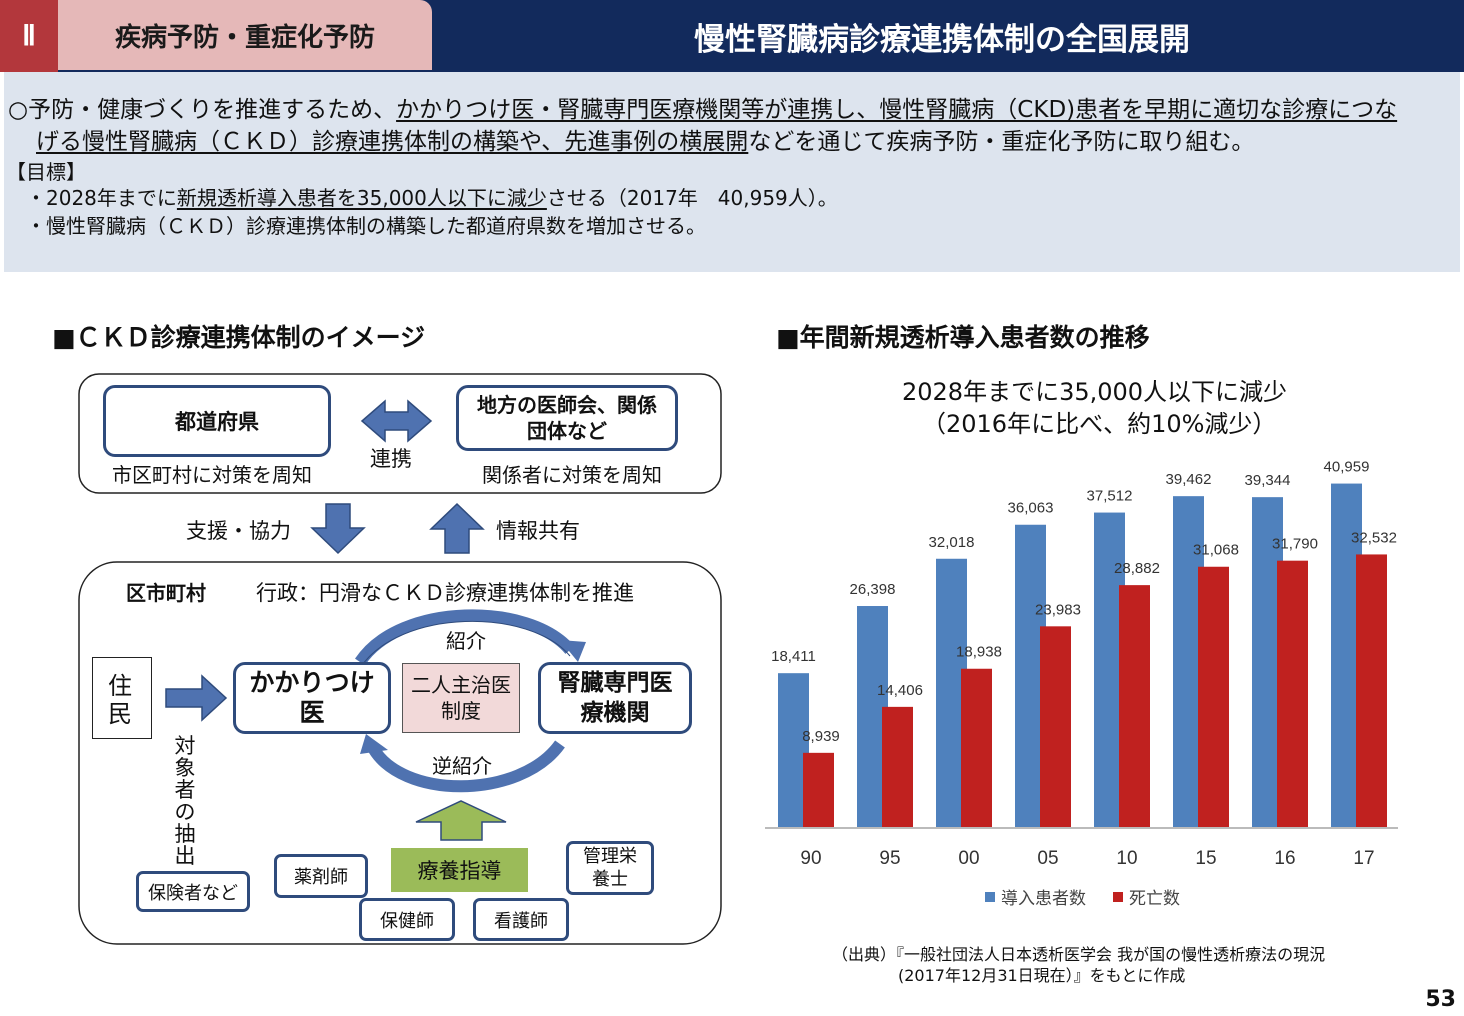  Describe the element at coordinates (338, 529) in the screenshot. I see `down-arrow-icon` at that location.